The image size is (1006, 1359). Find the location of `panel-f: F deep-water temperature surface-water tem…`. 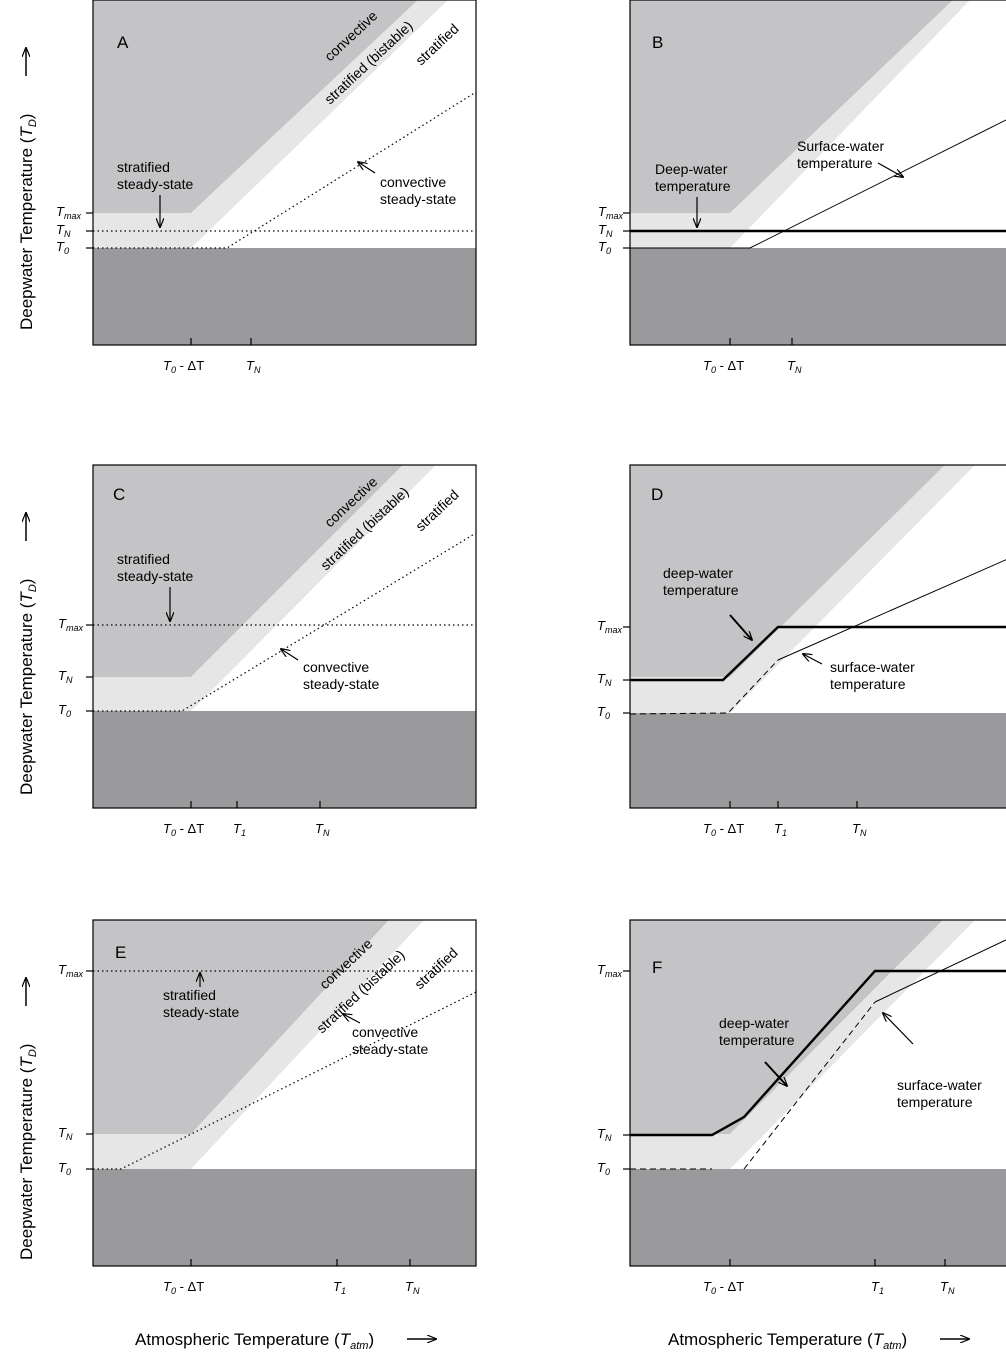

panel-f: F deep-water temperature surface-water tem… is located at coordinates (801, 1107).